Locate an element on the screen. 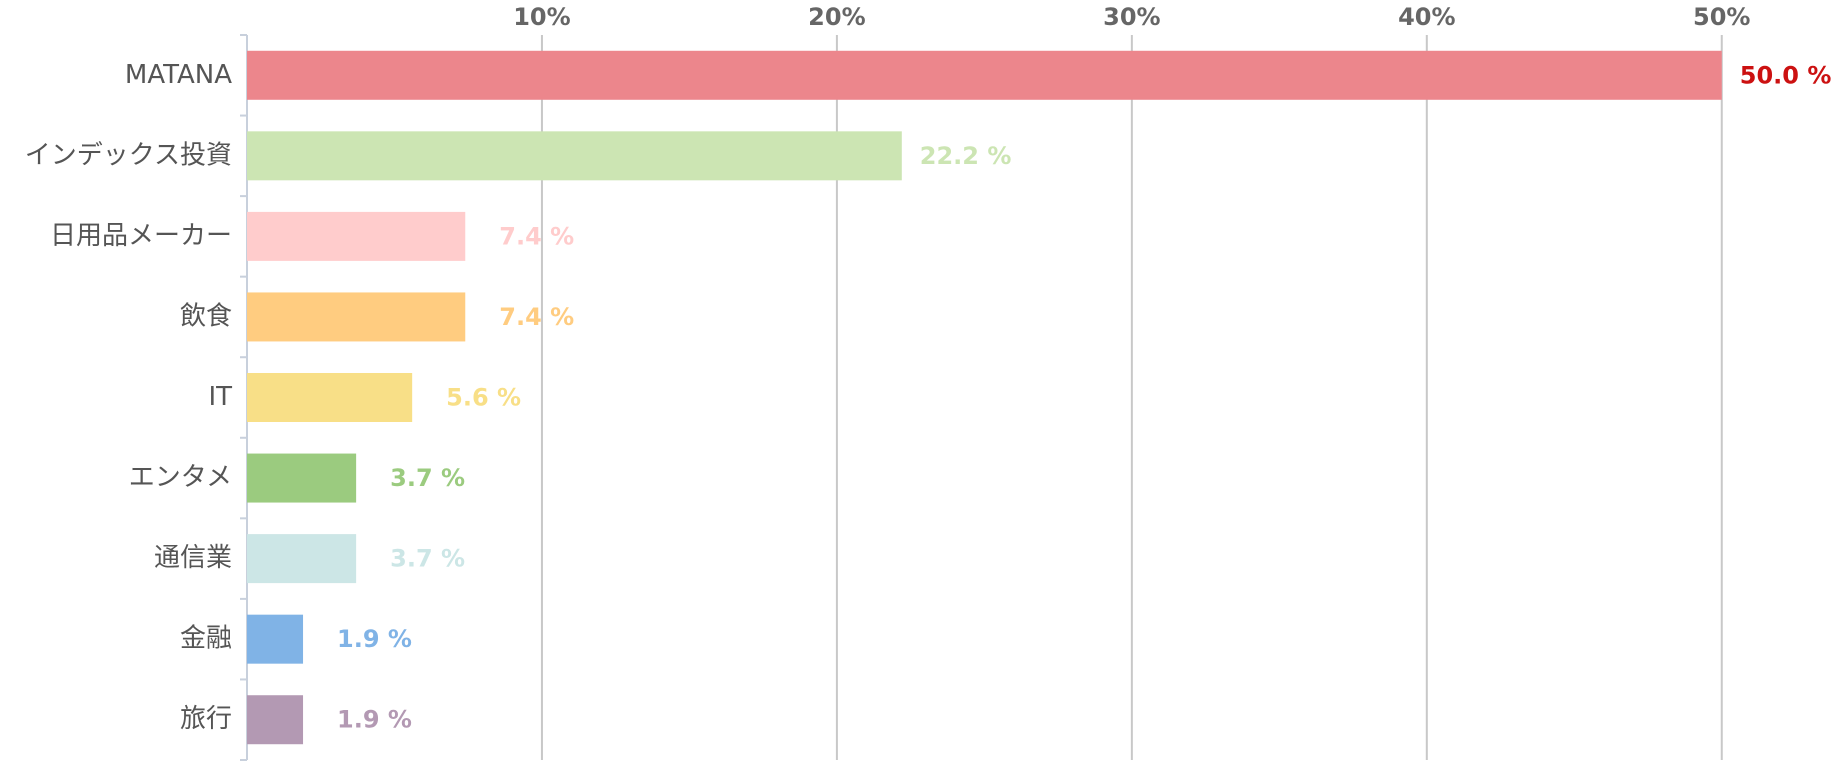  y-tick-label: IT is located at coordinates (220, 397).